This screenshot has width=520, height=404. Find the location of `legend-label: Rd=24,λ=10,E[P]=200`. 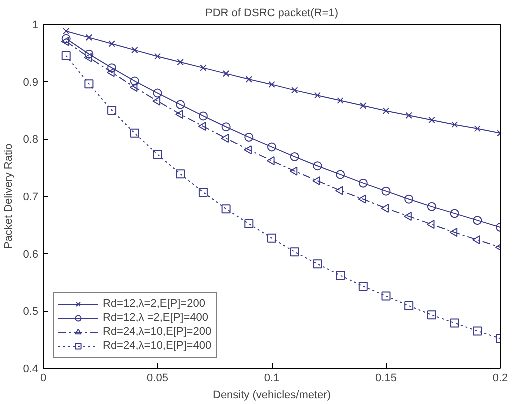

legend-label: Rd=24,λ=10,E[P]=200 is located at coordinates (157, 332).